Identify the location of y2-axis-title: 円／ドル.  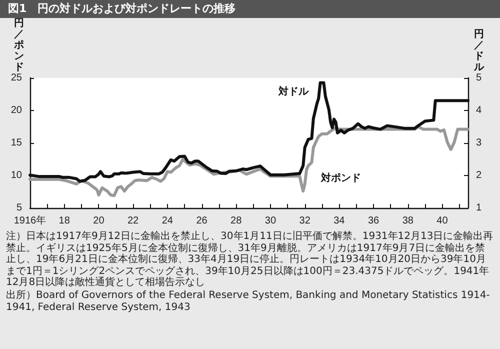
(479, 51).